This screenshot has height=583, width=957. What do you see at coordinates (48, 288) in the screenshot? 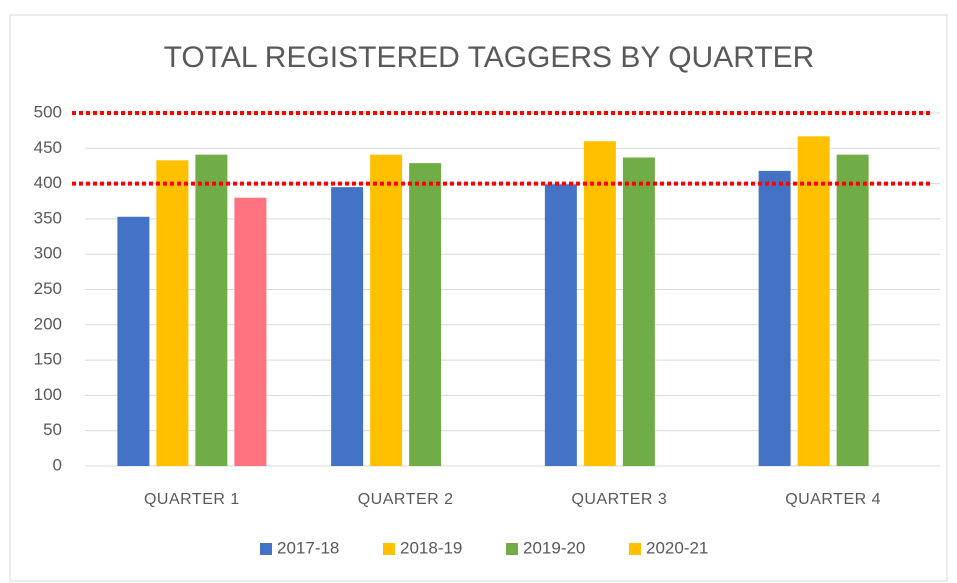
I see `y-tick-label: 250` at bounding box center [48, 288].